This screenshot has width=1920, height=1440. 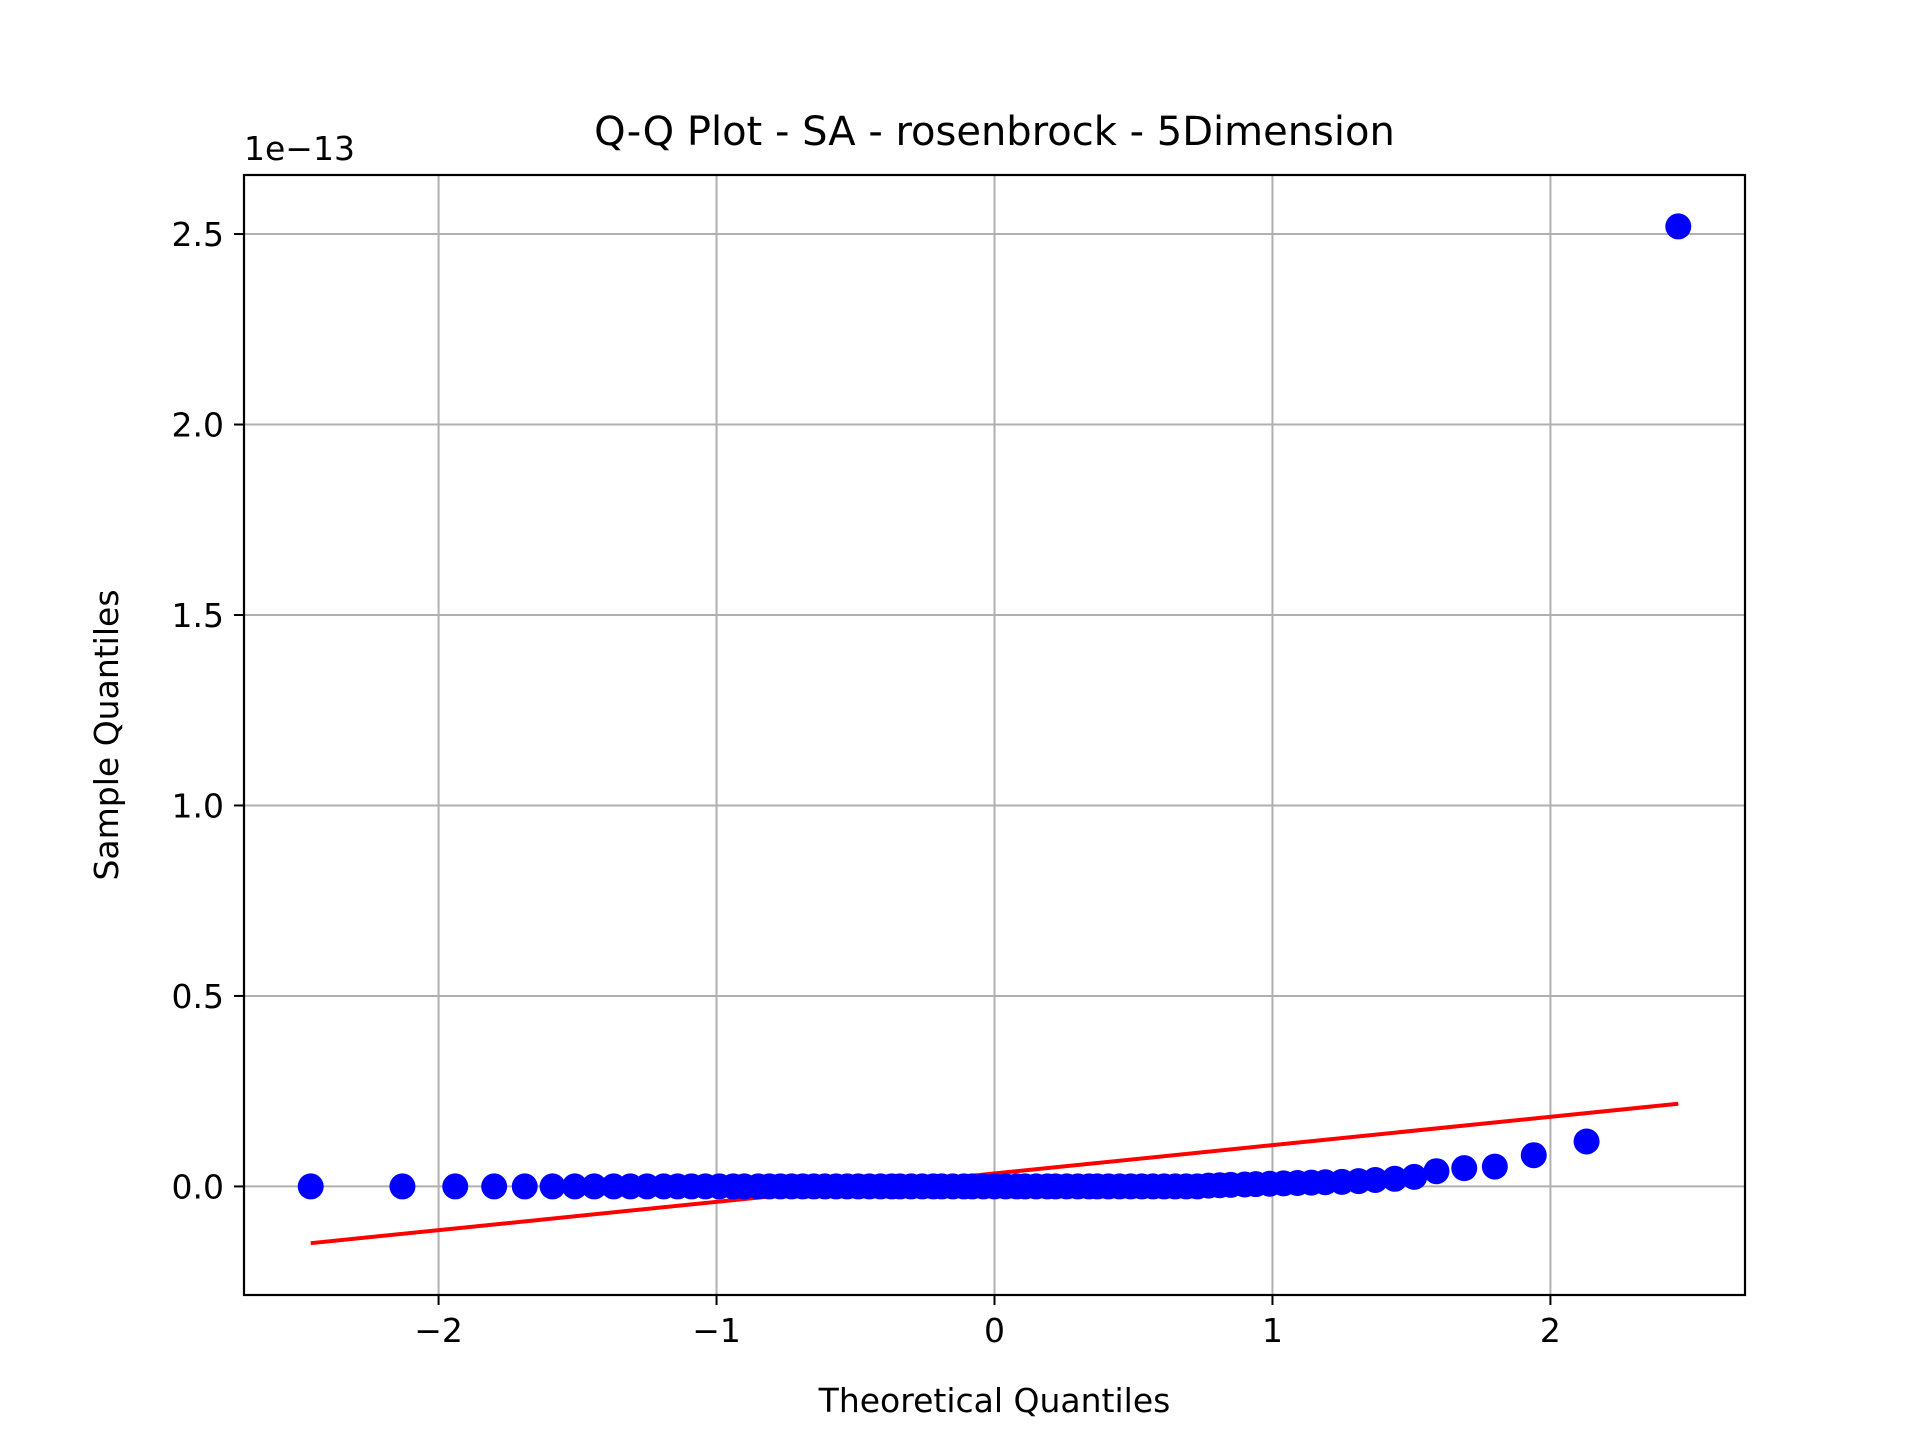 What do you see at coordinates (1272, 1330) in the screenshot?
I see `x-tick-label: 1` at bounding box center [1272, 1330].